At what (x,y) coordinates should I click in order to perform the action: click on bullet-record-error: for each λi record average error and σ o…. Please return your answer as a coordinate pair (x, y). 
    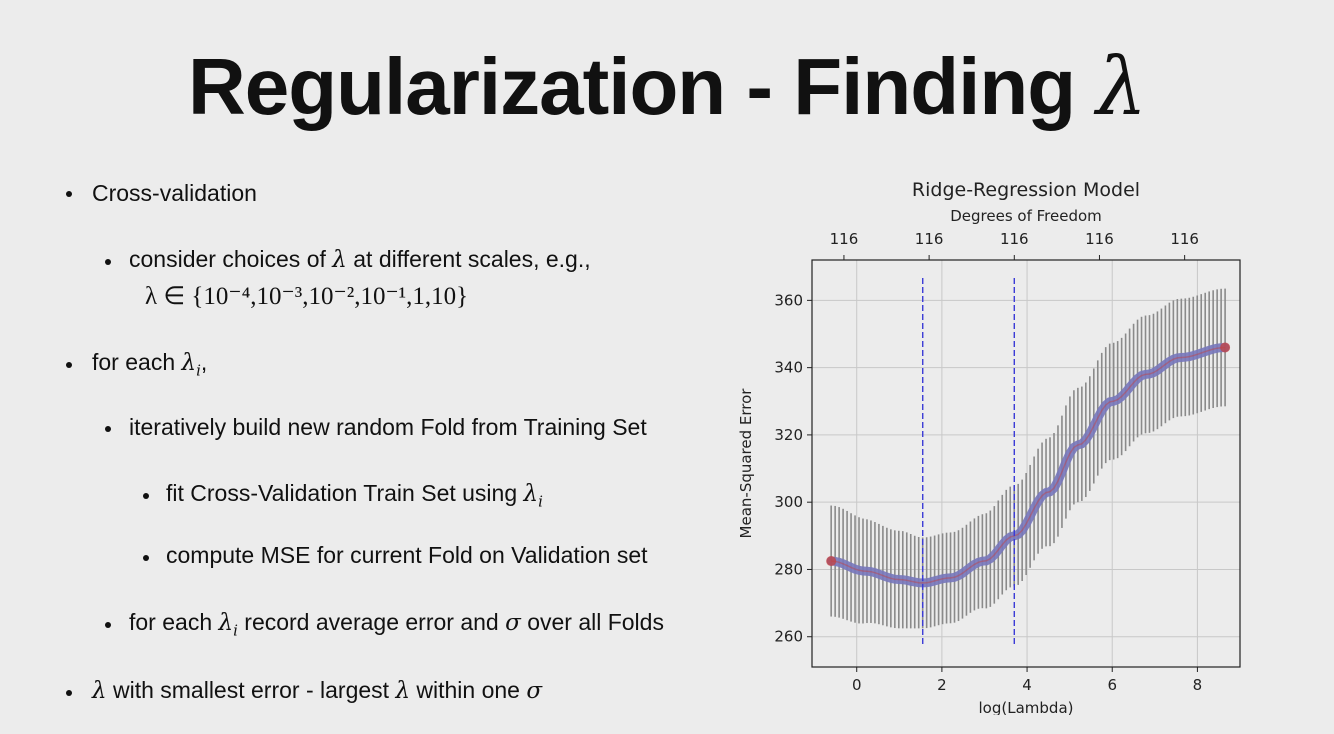
    Looking at the image, I should click on (396, 624).